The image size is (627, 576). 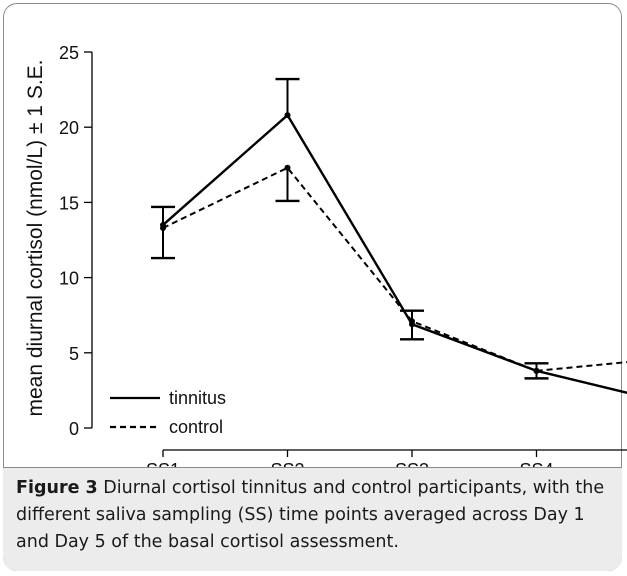 I want to click on figure-label: Figure 3, so click(x=57, y=488).